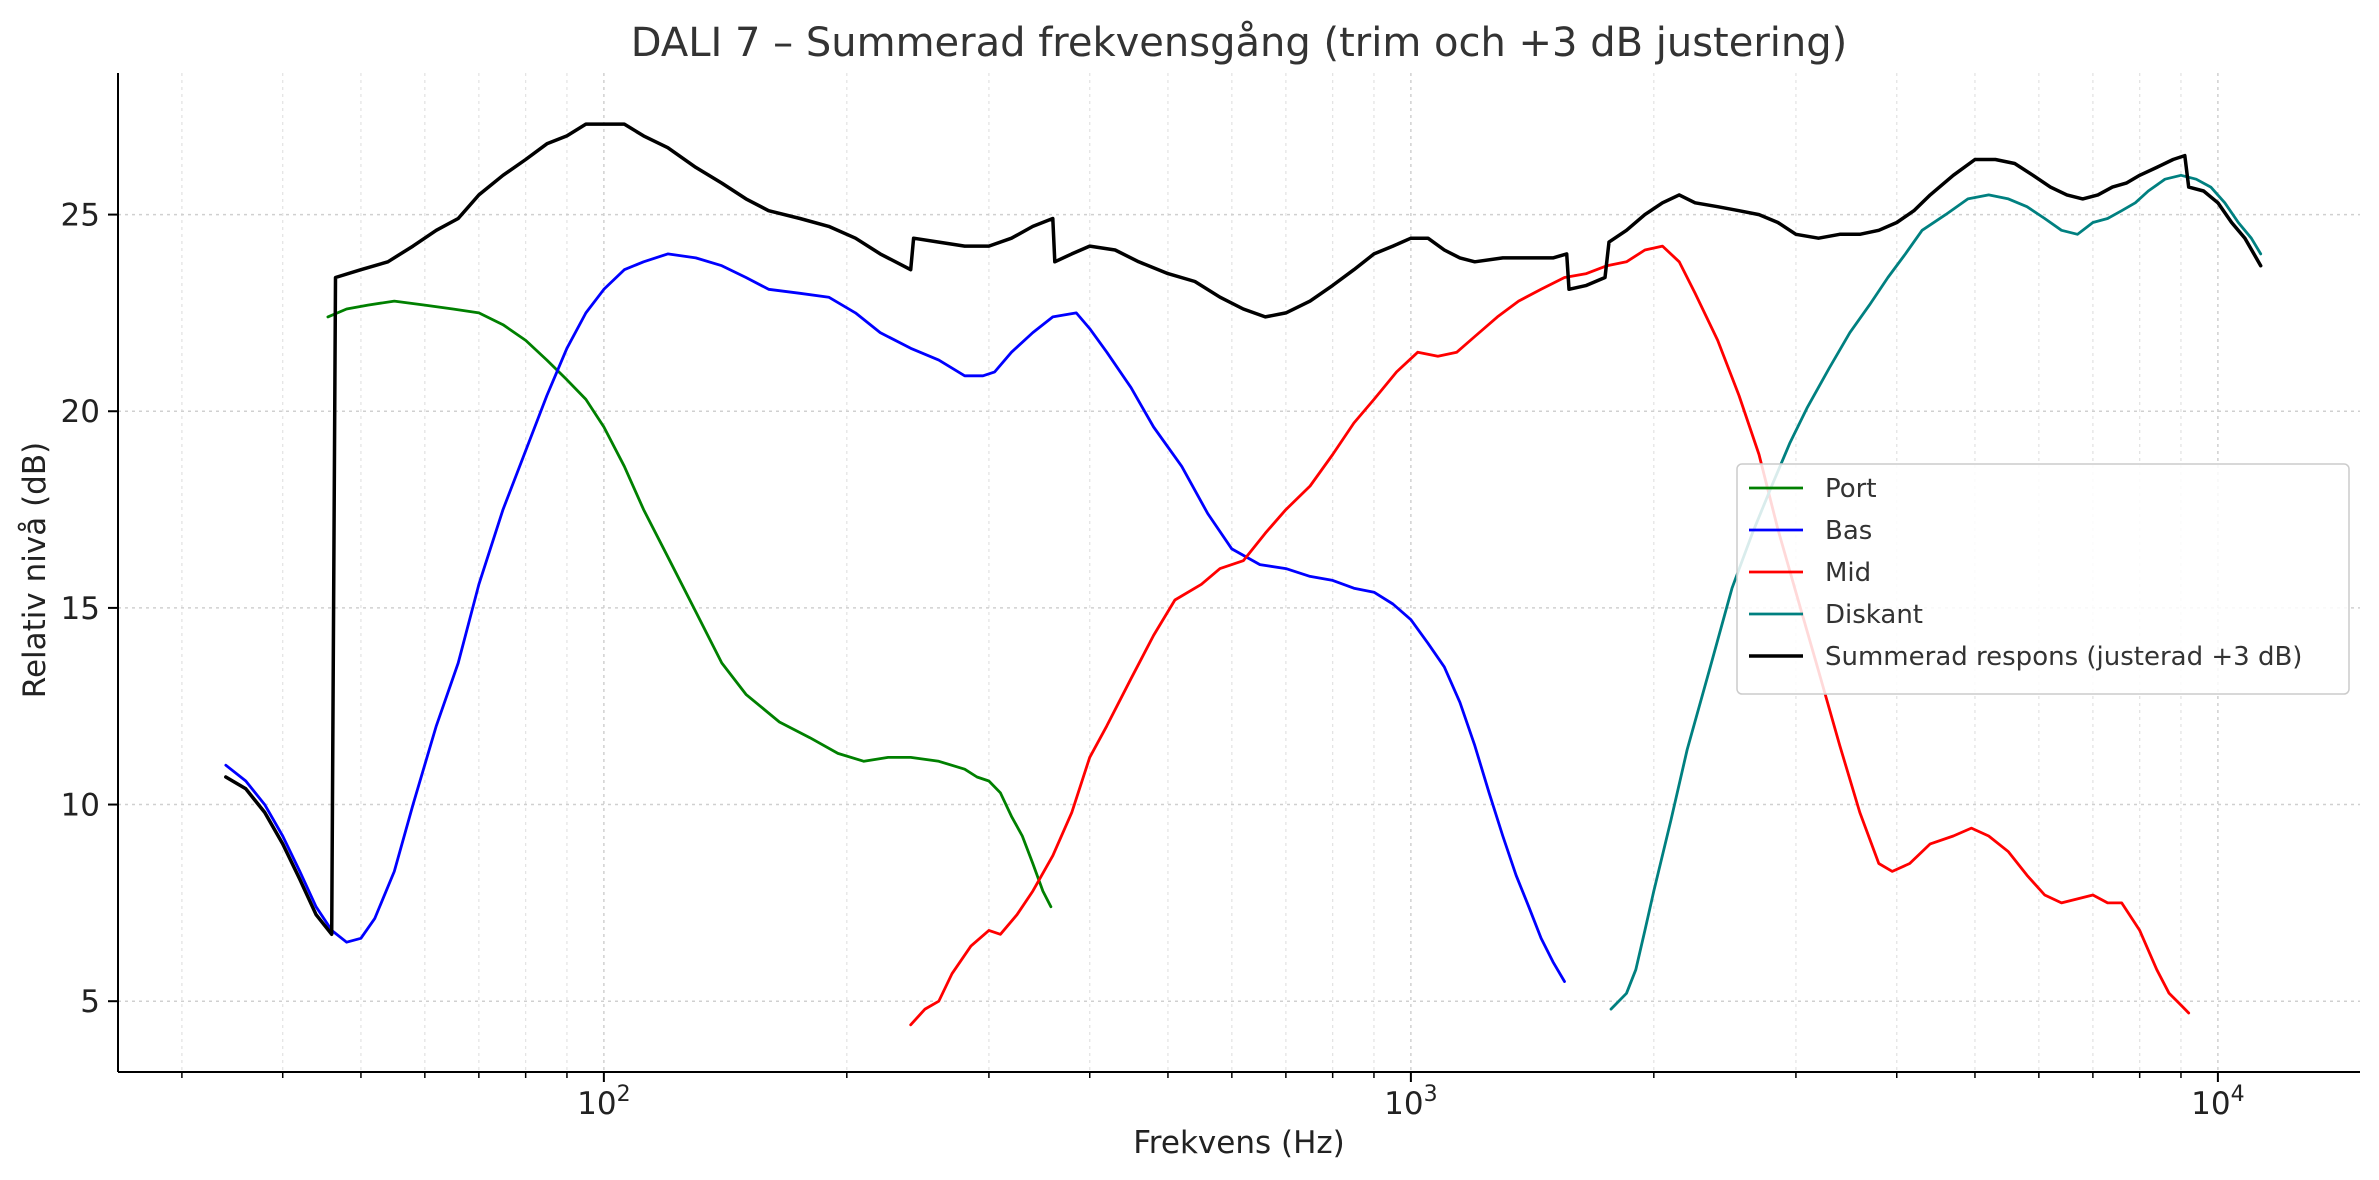 This screenshot has height=1180, width=2379. I want to click on x-tick-label: 10², so click(603, 1102).